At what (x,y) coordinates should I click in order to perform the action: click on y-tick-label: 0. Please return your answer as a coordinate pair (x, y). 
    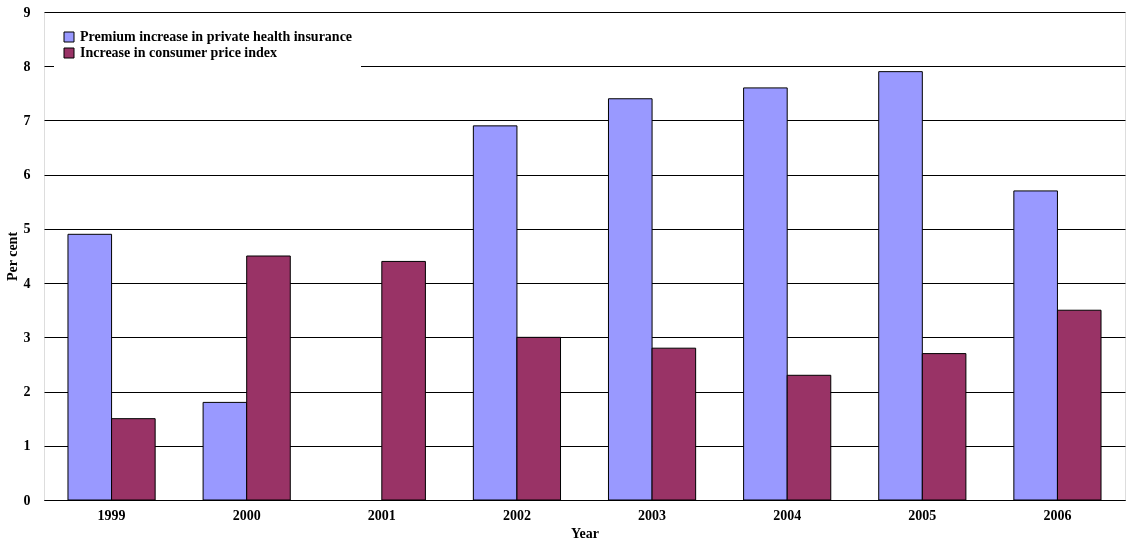
    Looking at the image, I should click on (27, 500).